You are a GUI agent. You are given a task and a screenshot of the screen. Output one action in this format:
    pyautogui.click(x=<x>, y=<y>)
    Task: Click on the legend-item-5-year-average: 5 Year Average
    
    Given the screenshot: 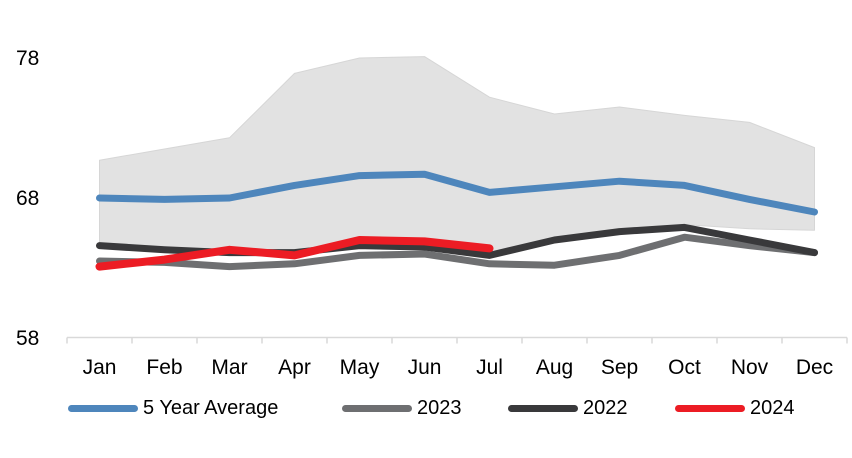 What is the action you would take?
    pyautogui.click(x=173, y=408)
    